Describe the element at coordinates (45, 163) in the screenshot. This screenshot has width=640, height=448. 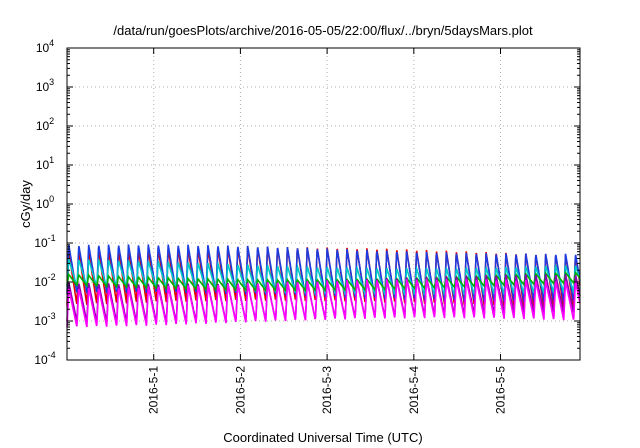
I see `y-tick-label: 10¹` at that location.